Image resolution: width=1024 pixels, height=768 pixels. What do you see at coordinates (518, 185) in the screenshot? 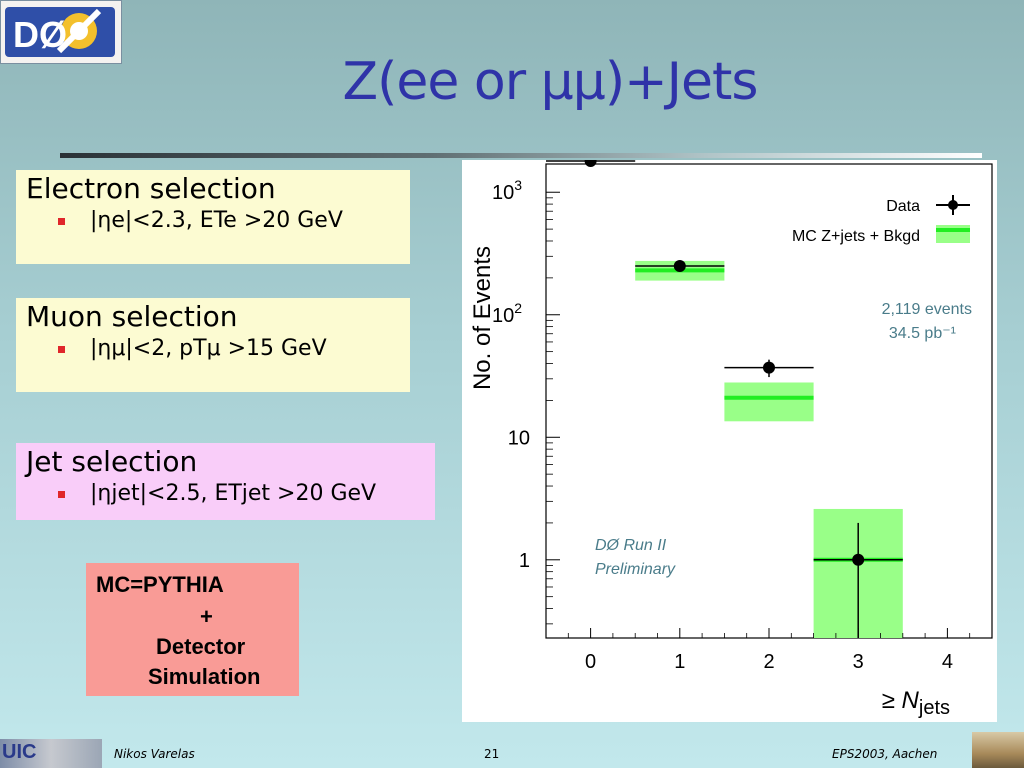
I see `y-tick-exponent: 3` at bounding box center [518, 185].